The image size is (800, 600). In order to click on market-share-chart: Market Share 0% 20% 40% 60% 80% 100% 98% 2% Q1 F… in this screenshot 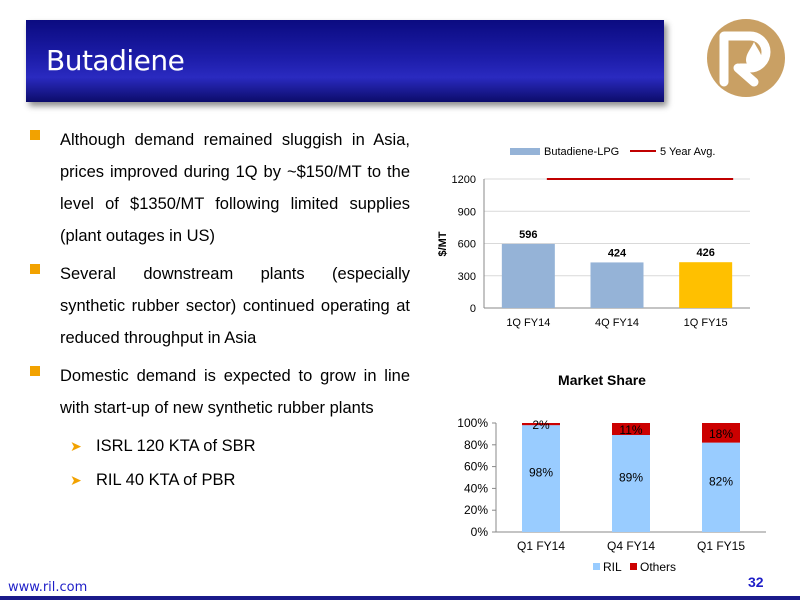, I will do `click(611, 473)`.